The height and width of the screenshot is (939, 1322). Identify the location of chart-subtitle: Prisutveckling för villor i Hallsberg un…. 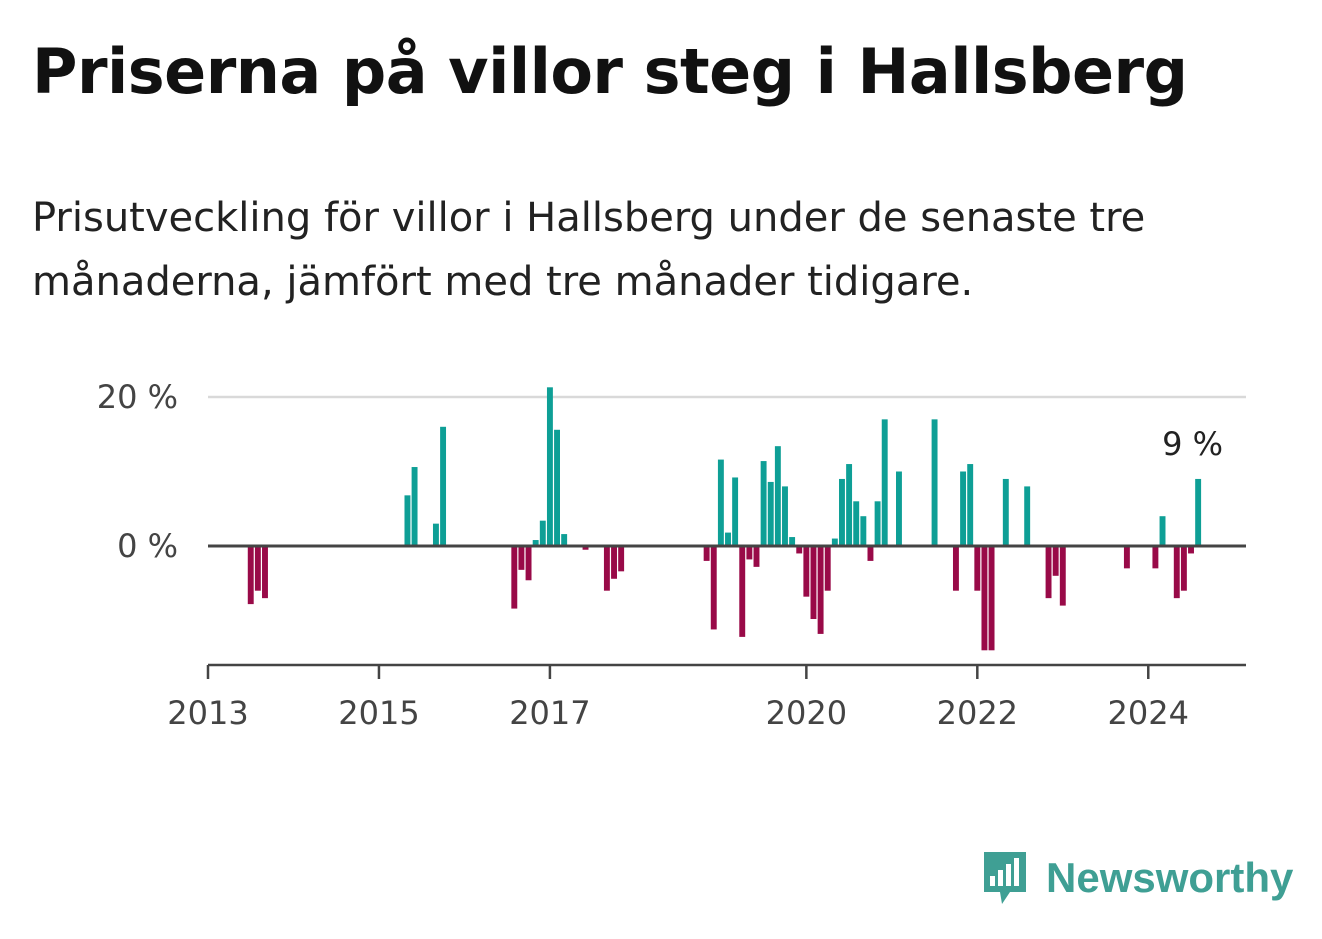
(589, 250).